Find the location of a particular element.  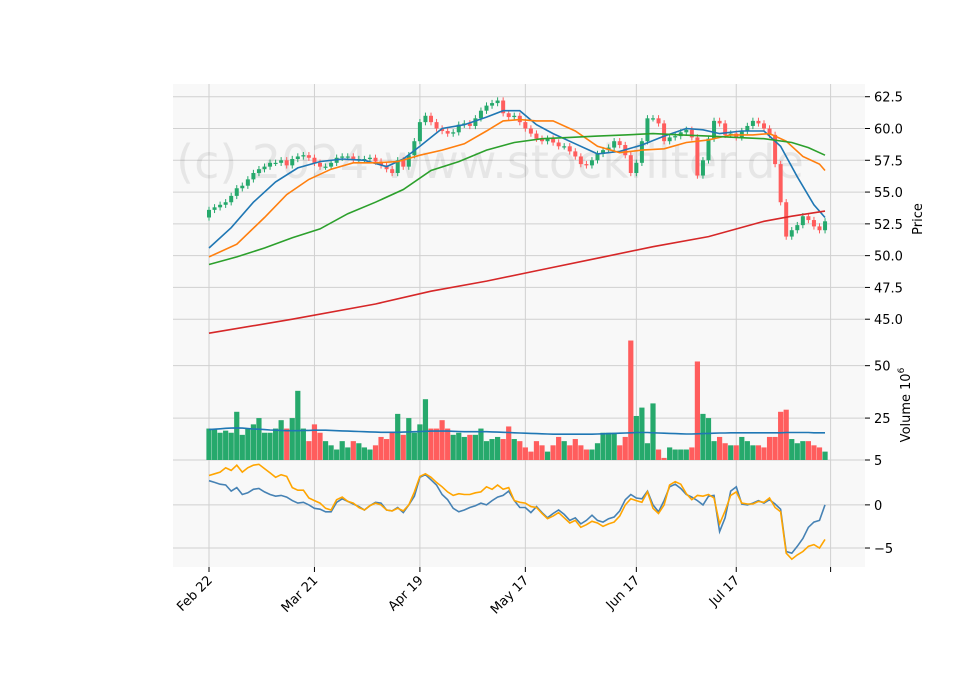

price-tick-label: 47.5 is located at coordinates (888, 288).